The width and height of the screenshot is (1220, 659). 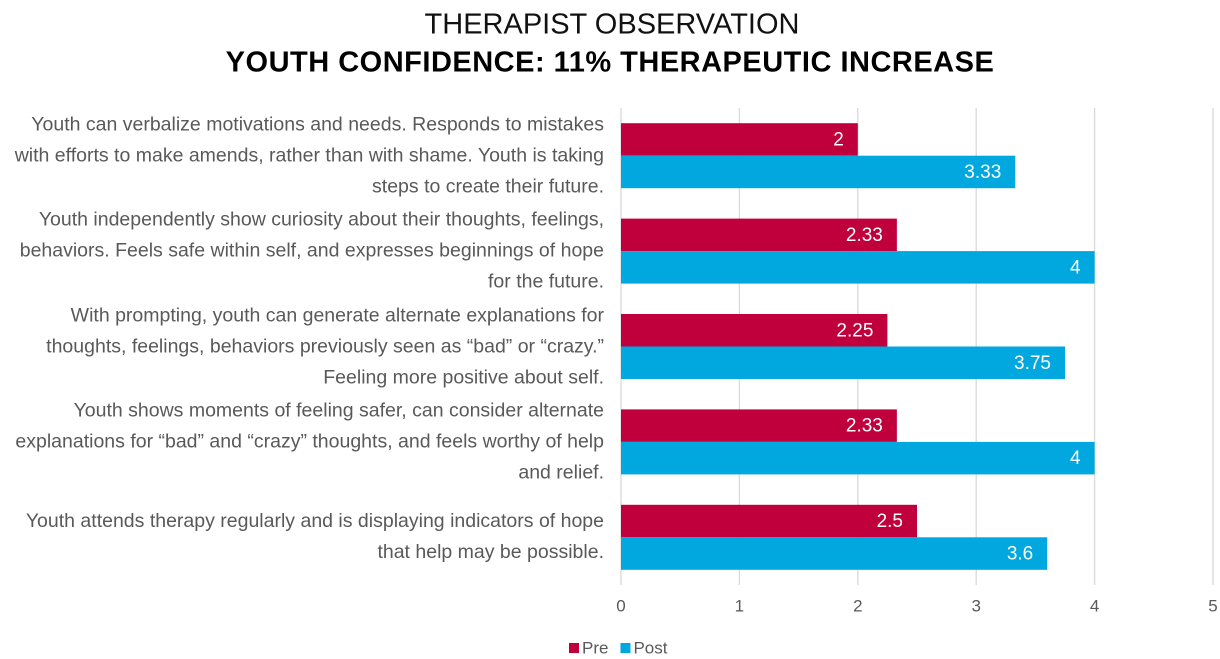 What do you see at coordinates (1032, 363) in the screenshot?
I see `data-label: 3.75` at bounding box center [1032, 363].